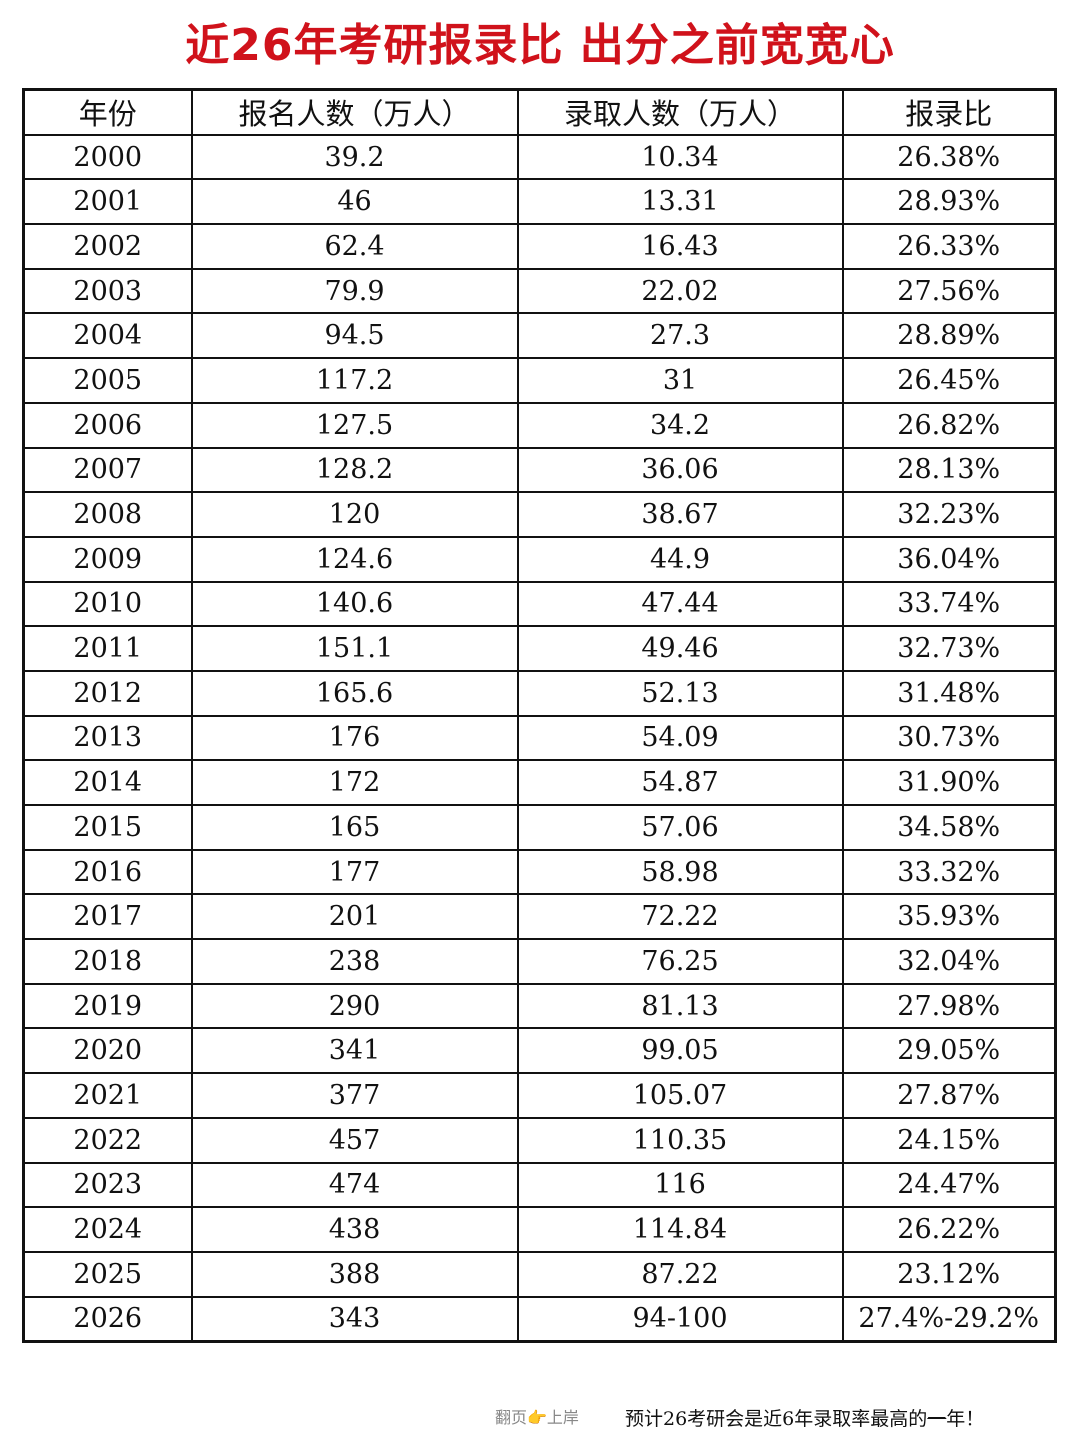 The image size is (1080, 1442). Describe the element at coordinates (107, 514) in the screenshot. I see `table-cell: 2008` at that location.